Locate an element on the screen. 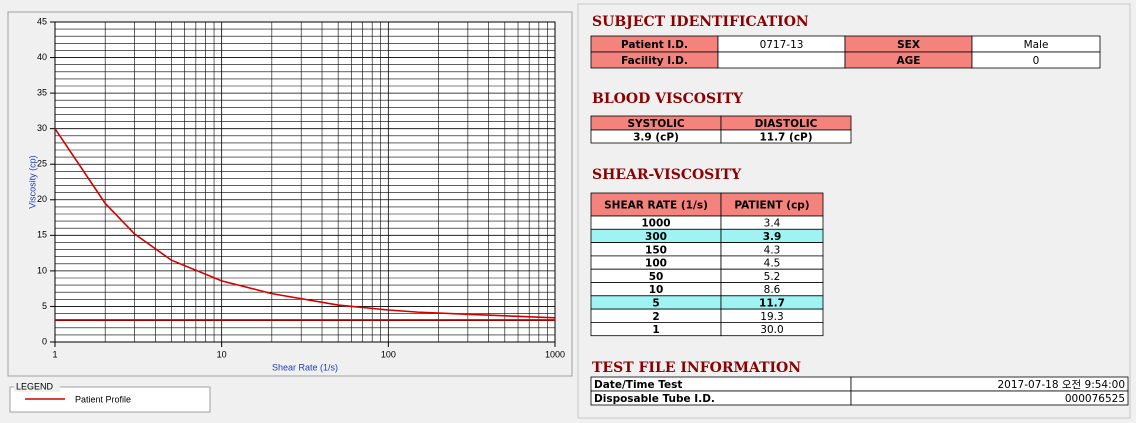  legend-title: LEGEND is located at coordinates (35, 386).